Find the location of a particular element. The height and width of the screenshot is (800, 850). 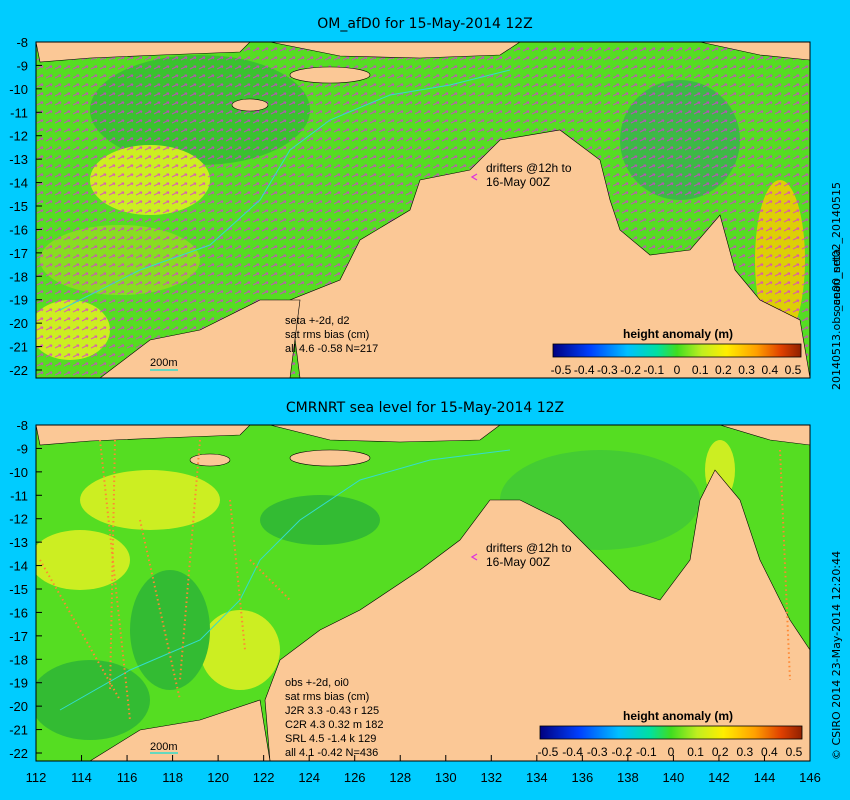

bottom-info-2: sat rms bias (cm) is located at coordinates (327, 697).